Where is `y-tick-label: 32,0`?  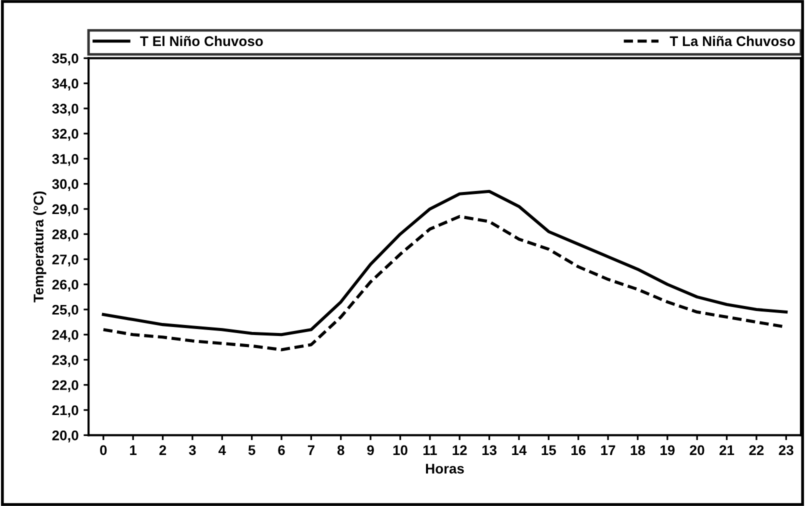 y-tick-label: 32,0 is located at coordinates (65, 134).